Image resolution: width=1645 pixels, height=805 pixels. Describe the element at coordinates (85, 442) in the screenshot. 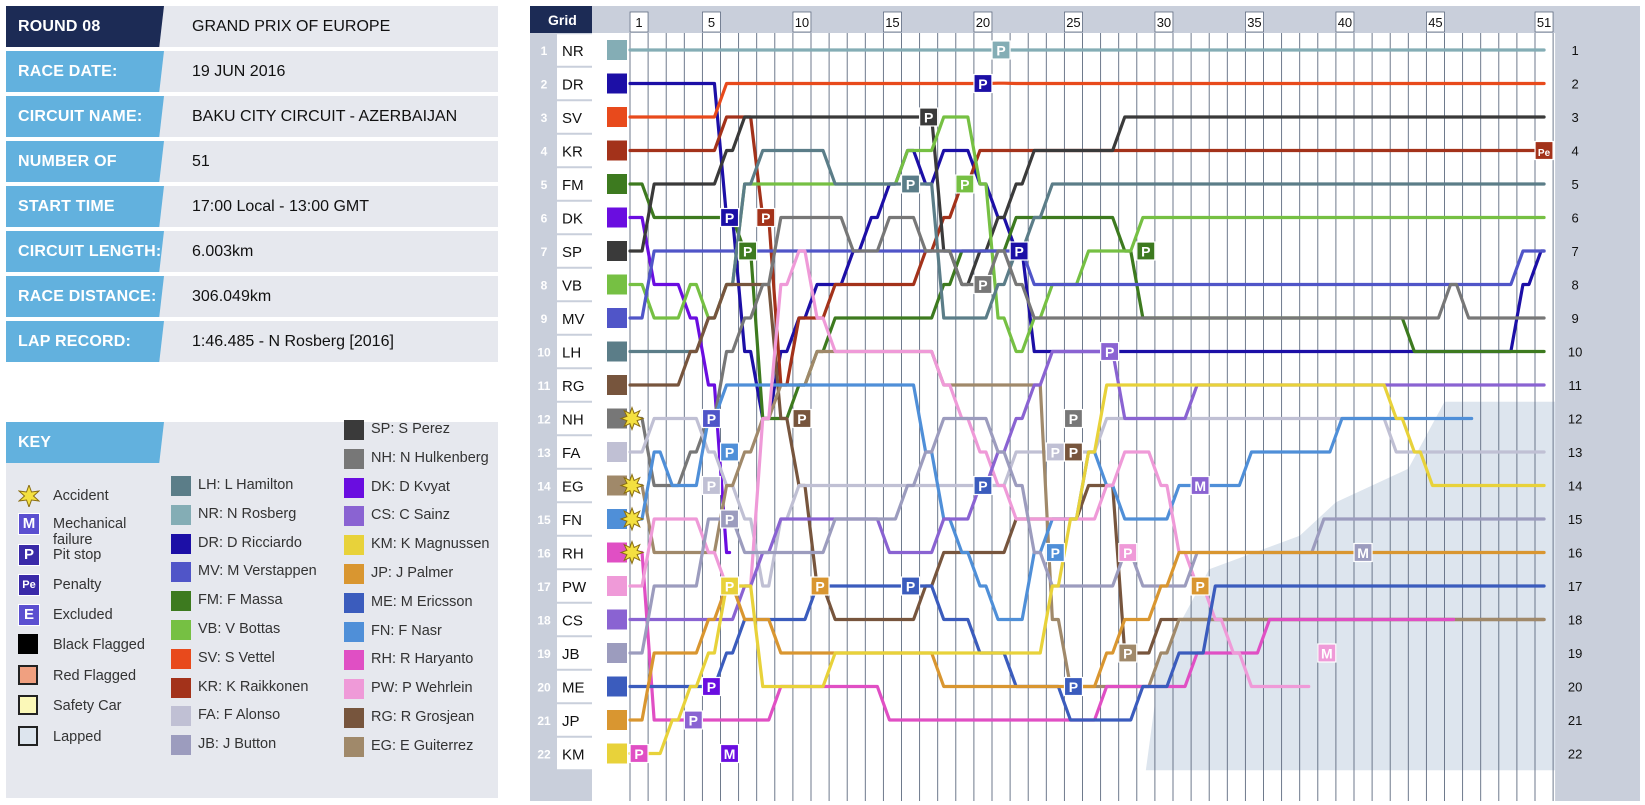

I see `key-title: KEY` at that location.